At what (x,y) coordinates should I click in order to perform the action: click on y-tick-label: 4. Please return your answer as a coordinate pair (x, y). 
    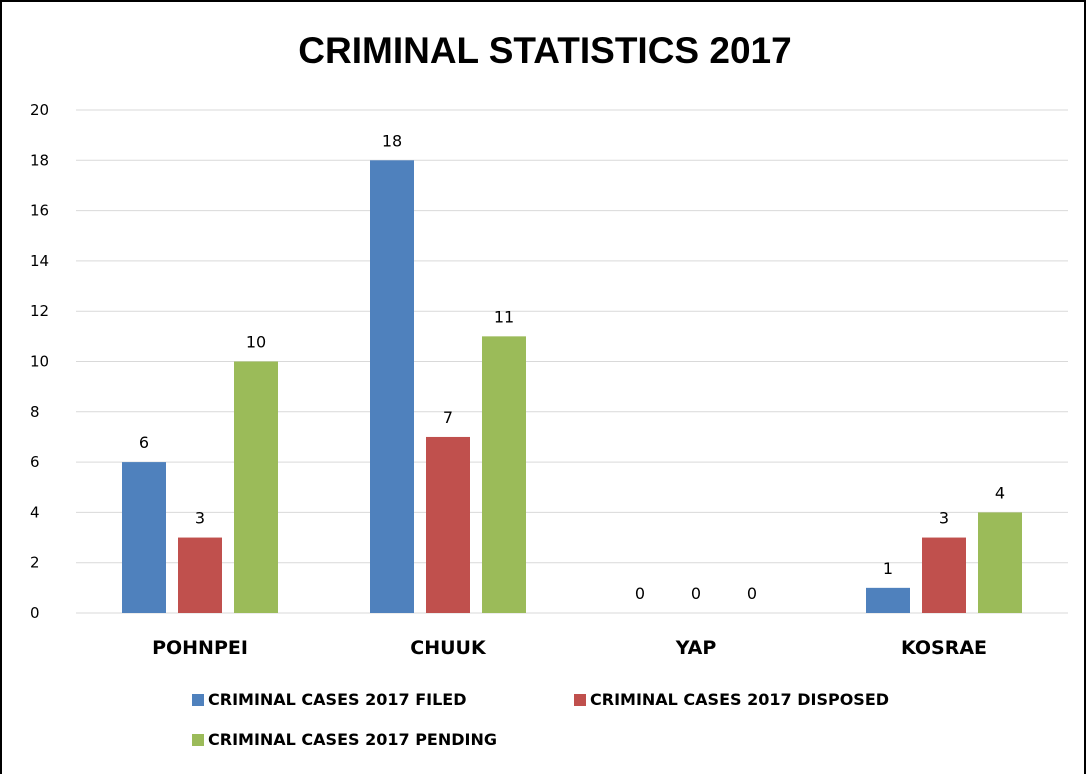
    Looking at the image, I should click on (35, 512).